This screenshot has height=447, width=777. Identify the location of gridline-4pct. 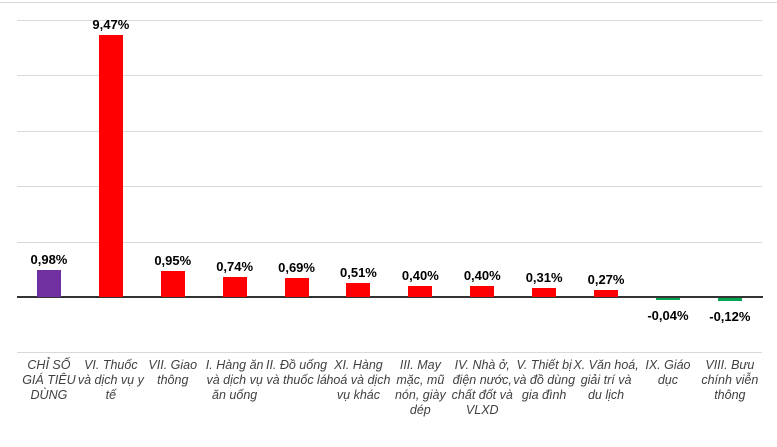
(389, 187).